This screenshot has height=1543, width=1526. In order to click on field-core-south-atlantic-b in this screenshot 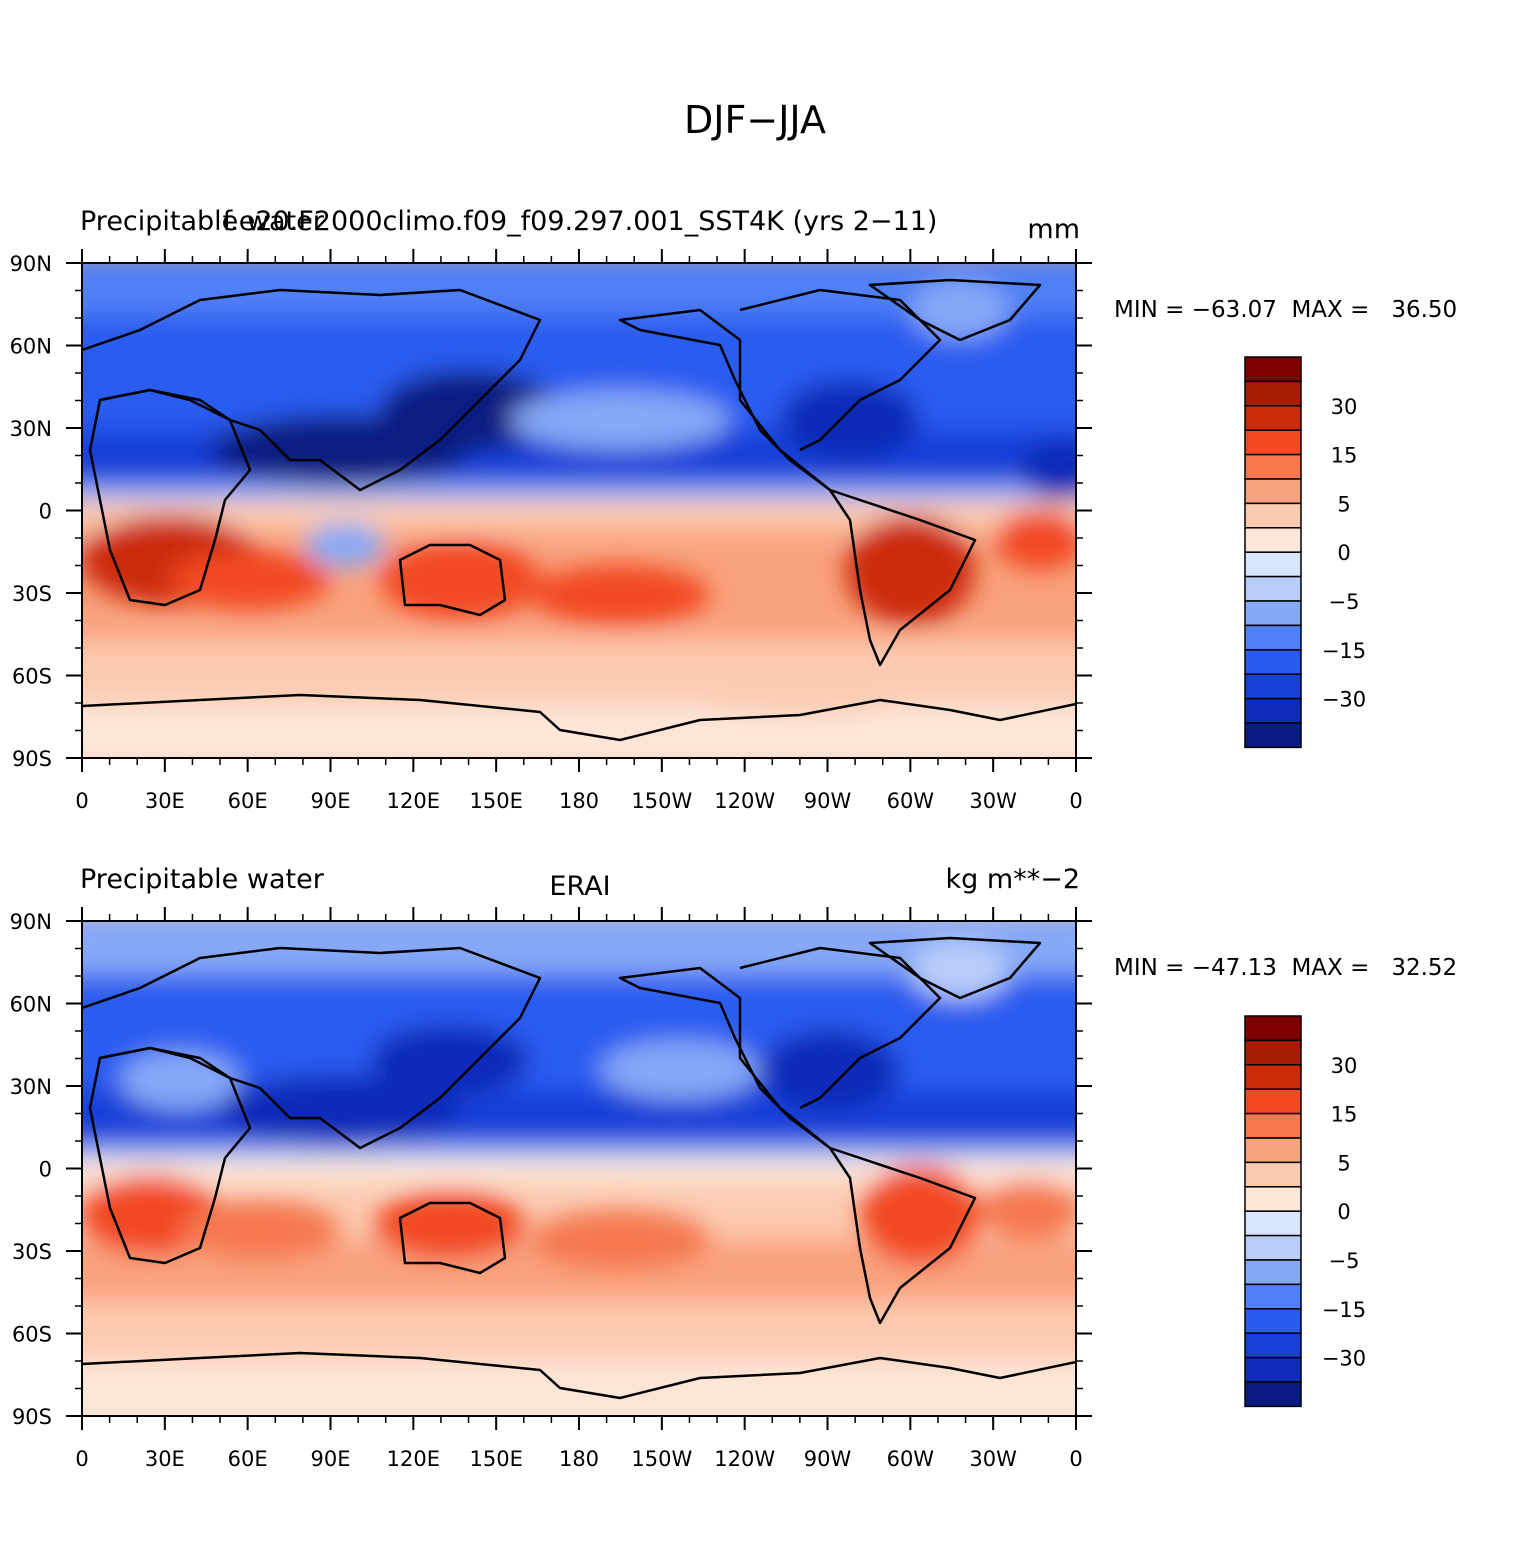, I will do `click(1028, 1210)`.